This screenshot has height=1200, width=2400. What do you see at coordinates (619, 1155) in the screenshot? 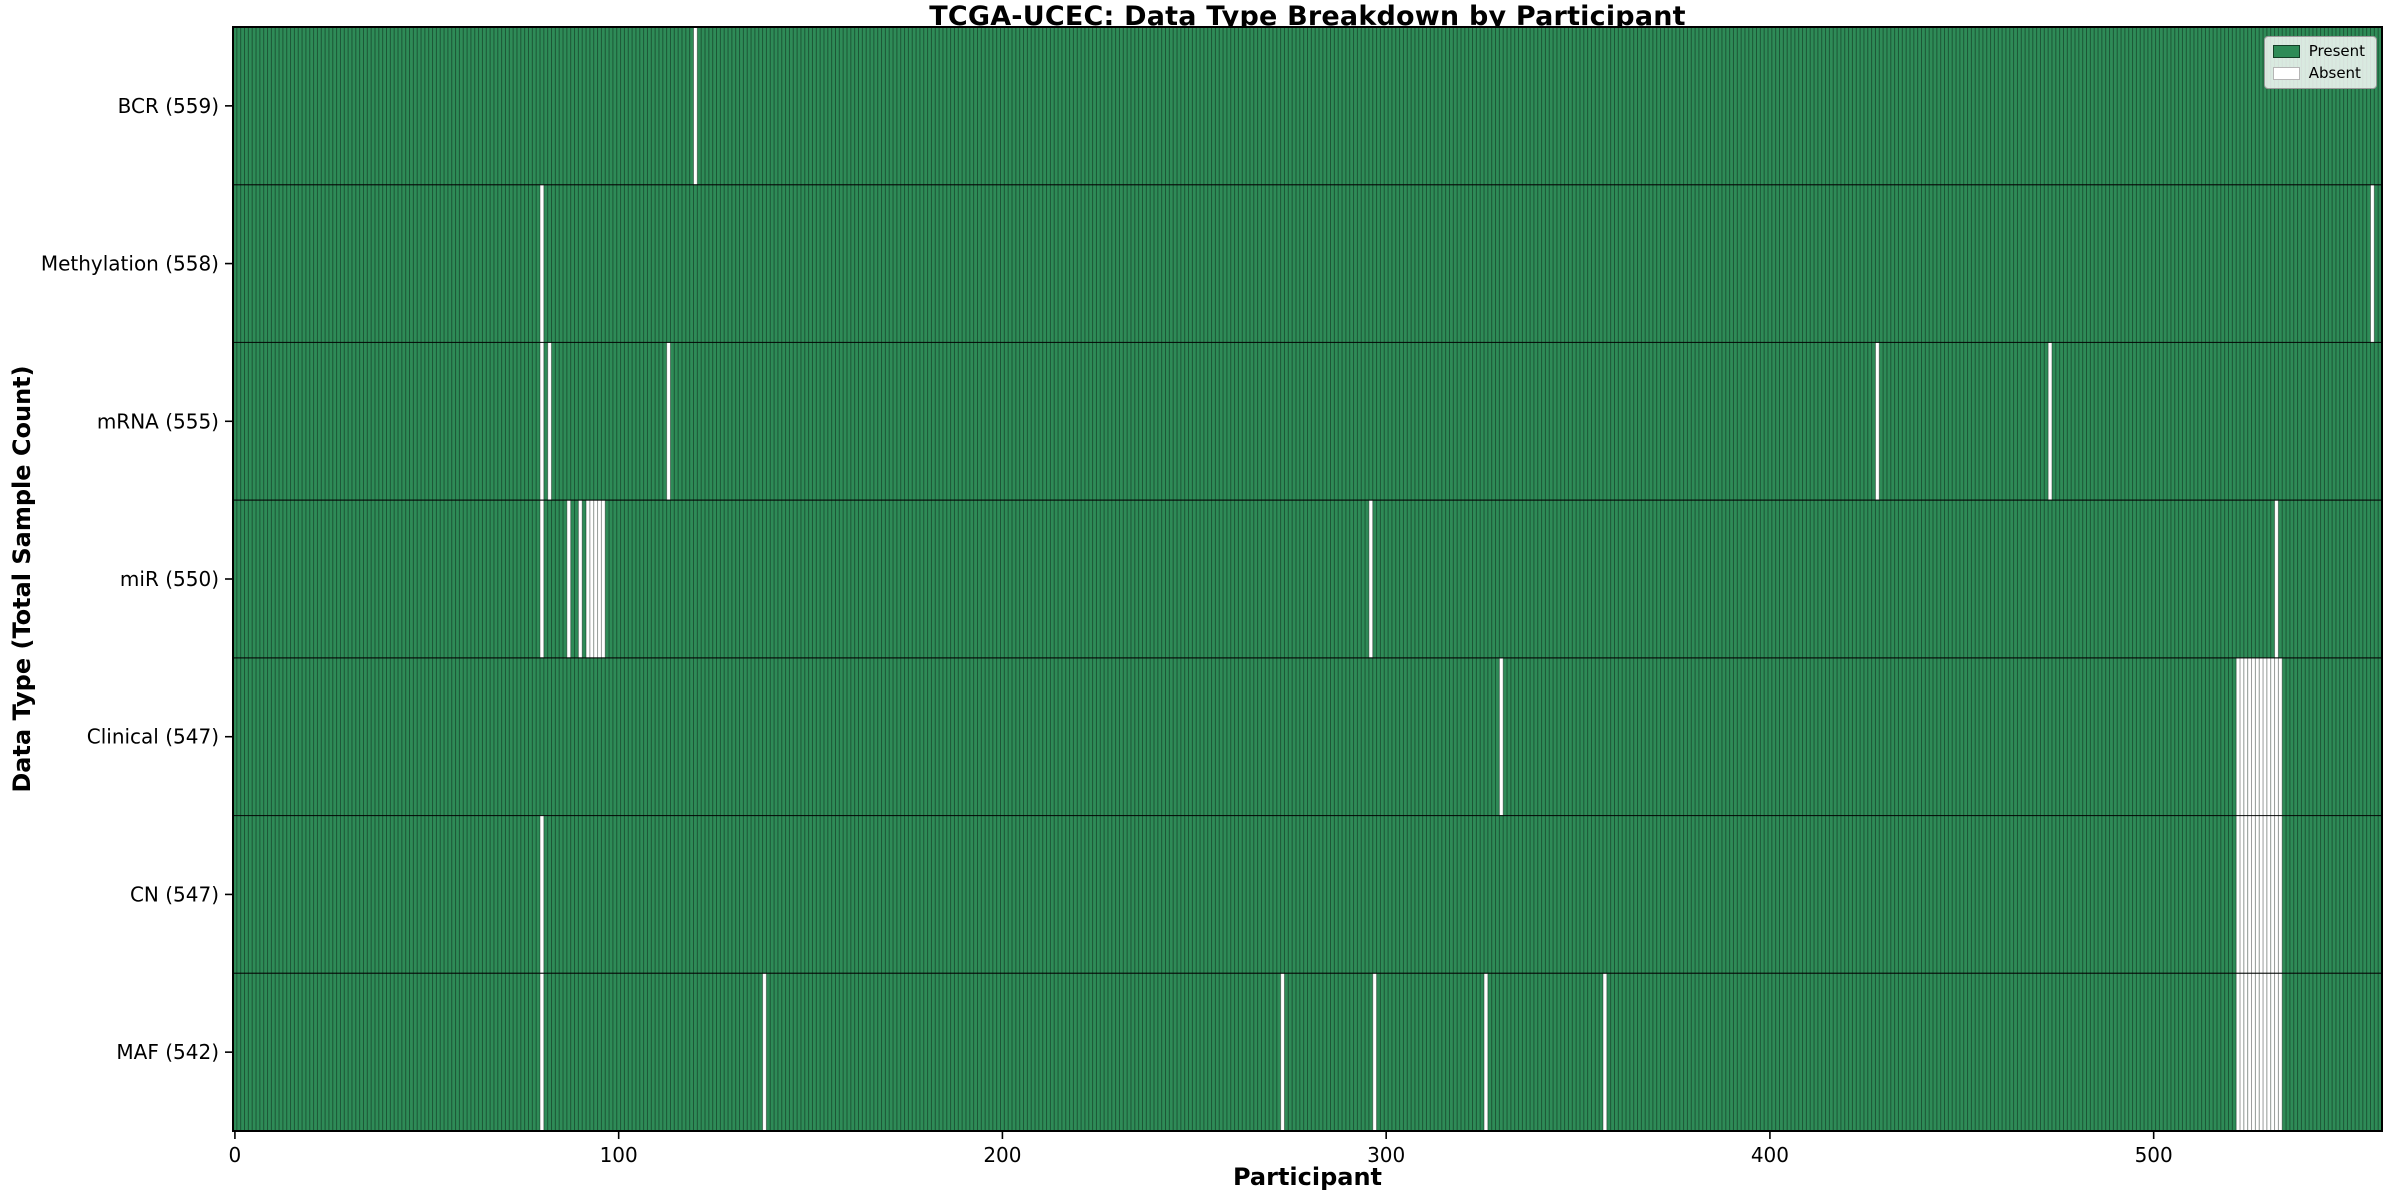
I see `x-tick-label: 100` at bounding box center [619, 1155].